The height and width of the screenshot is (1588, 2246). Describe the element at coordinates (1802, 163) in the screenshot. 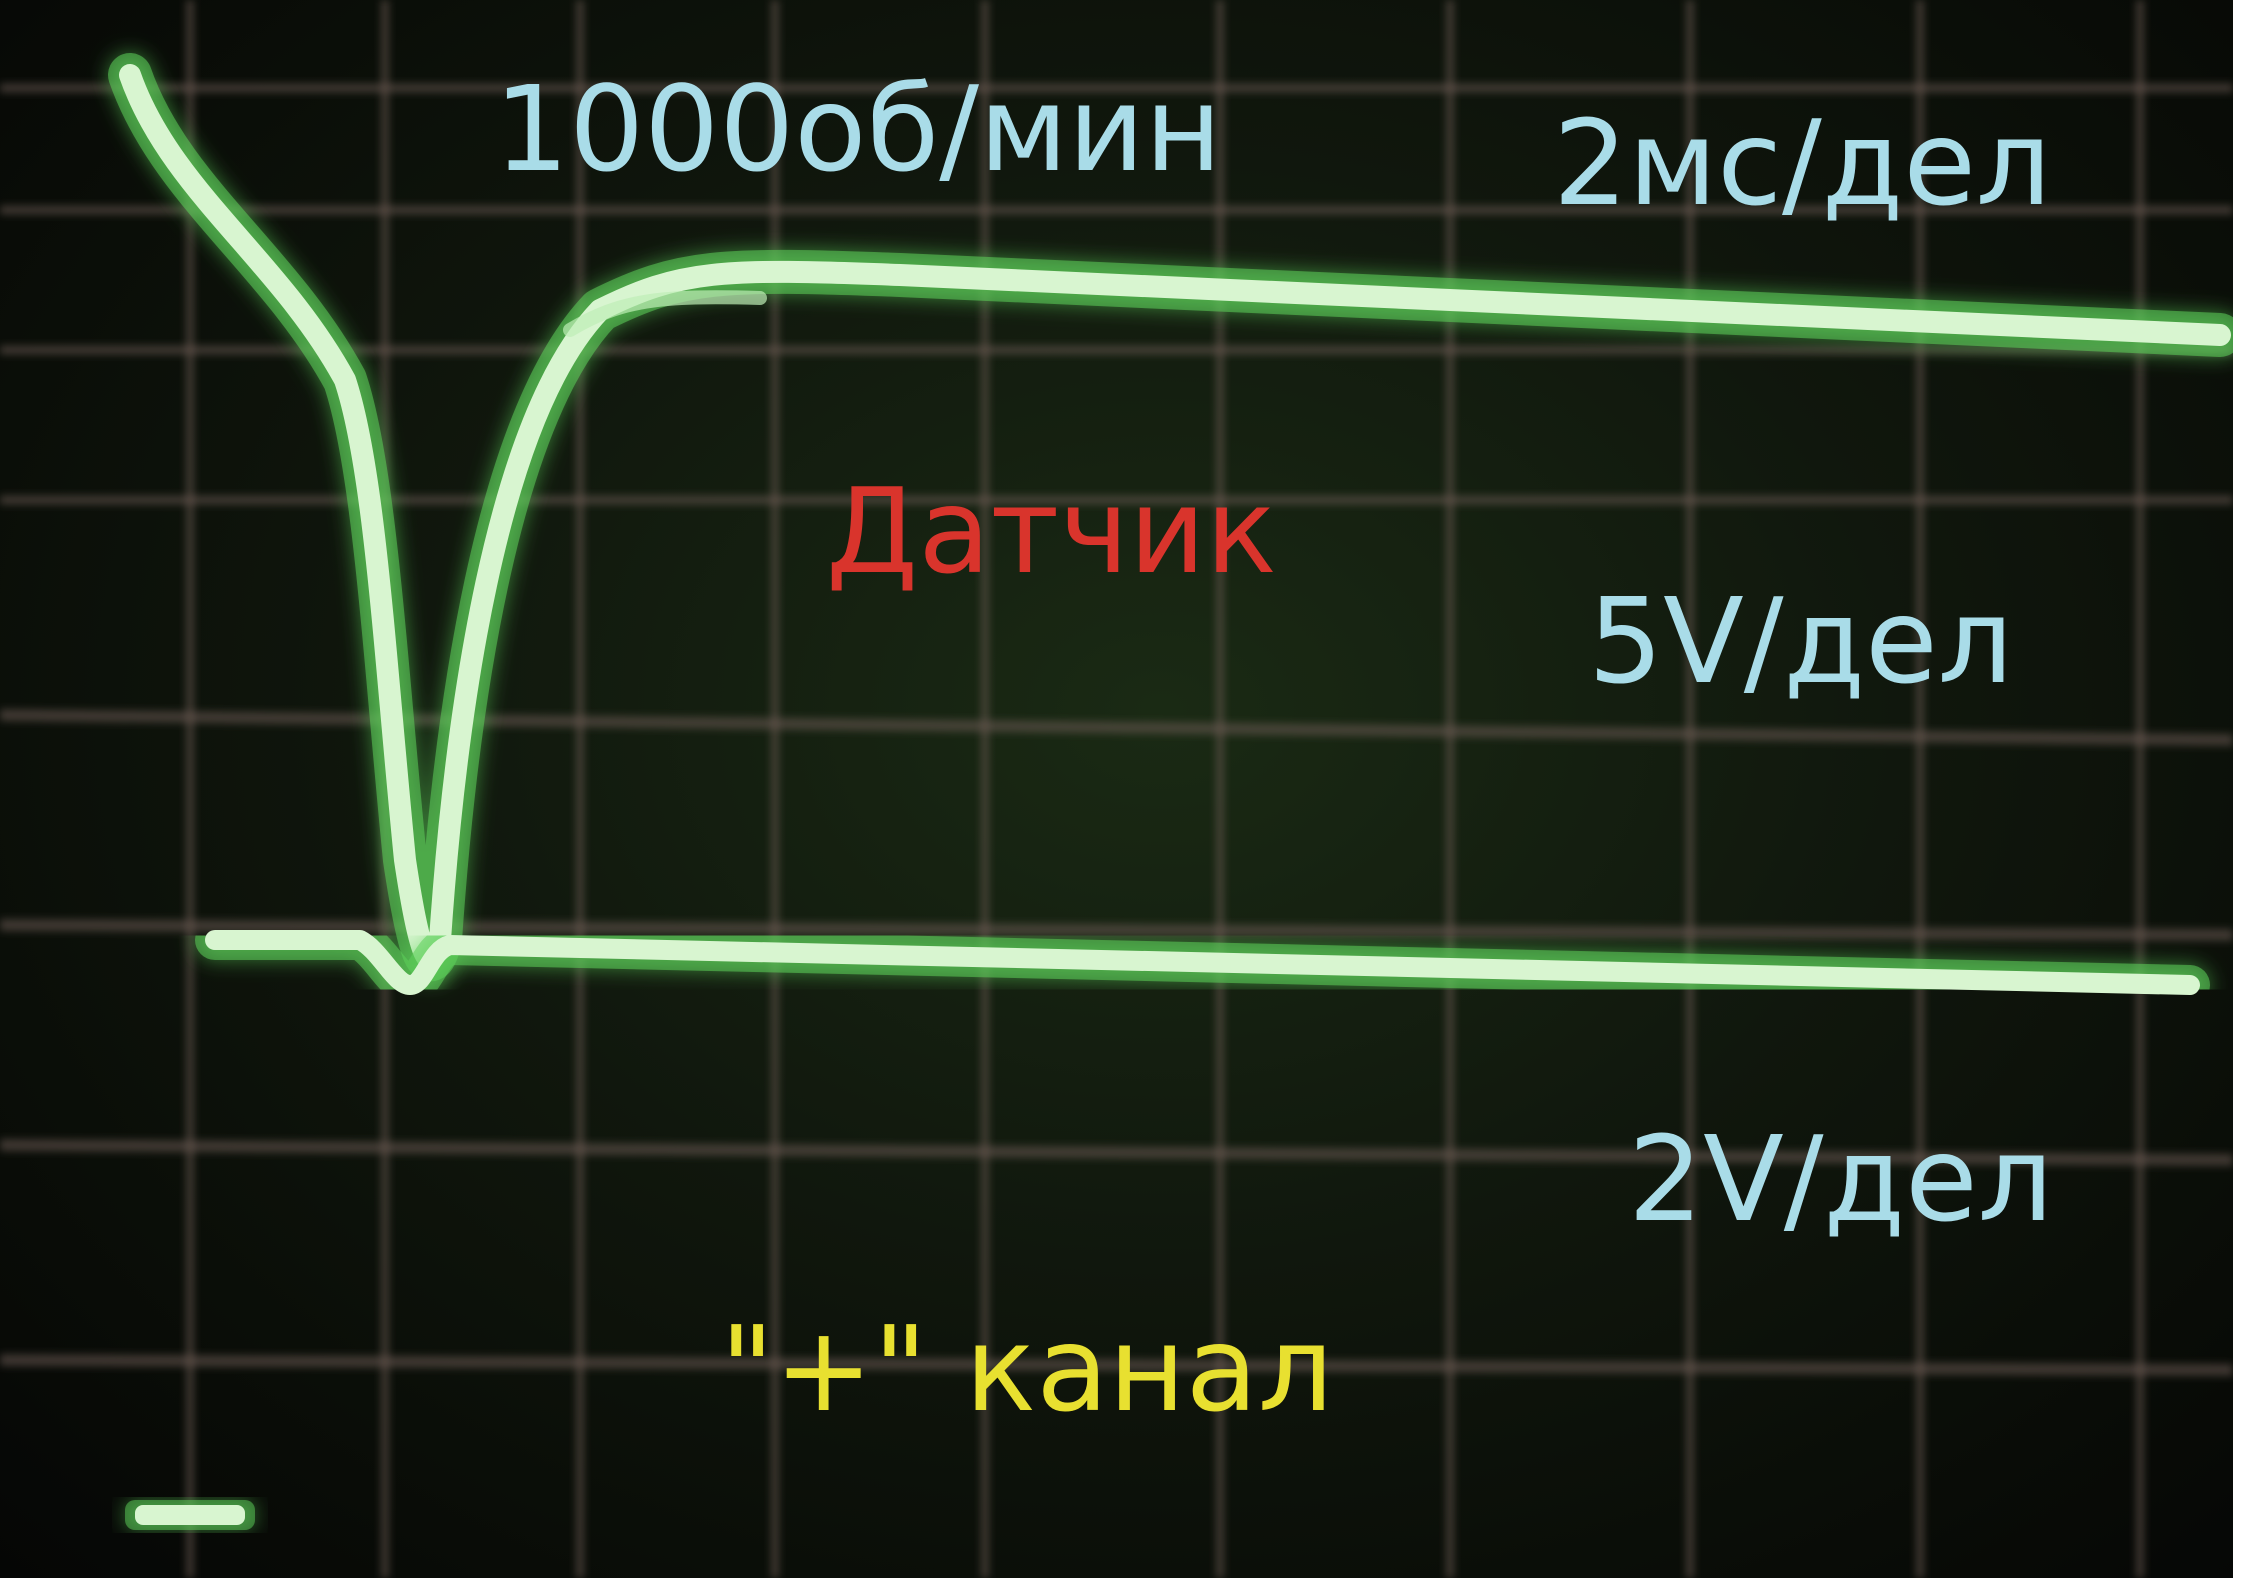

I see `time-scale-label: 2мс/дел` at that location.